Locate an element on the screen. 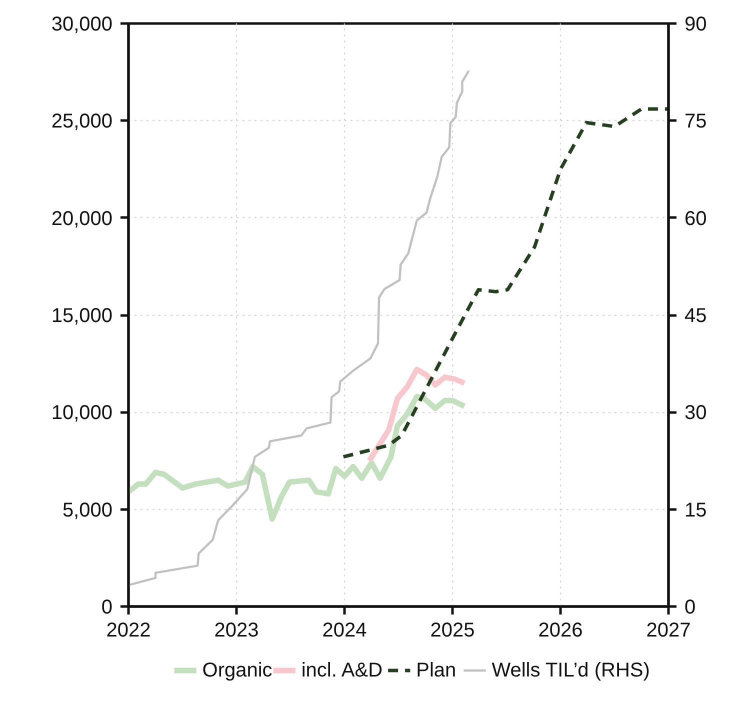  y2-tick-label: 60 is located at coordinates (695, 219).